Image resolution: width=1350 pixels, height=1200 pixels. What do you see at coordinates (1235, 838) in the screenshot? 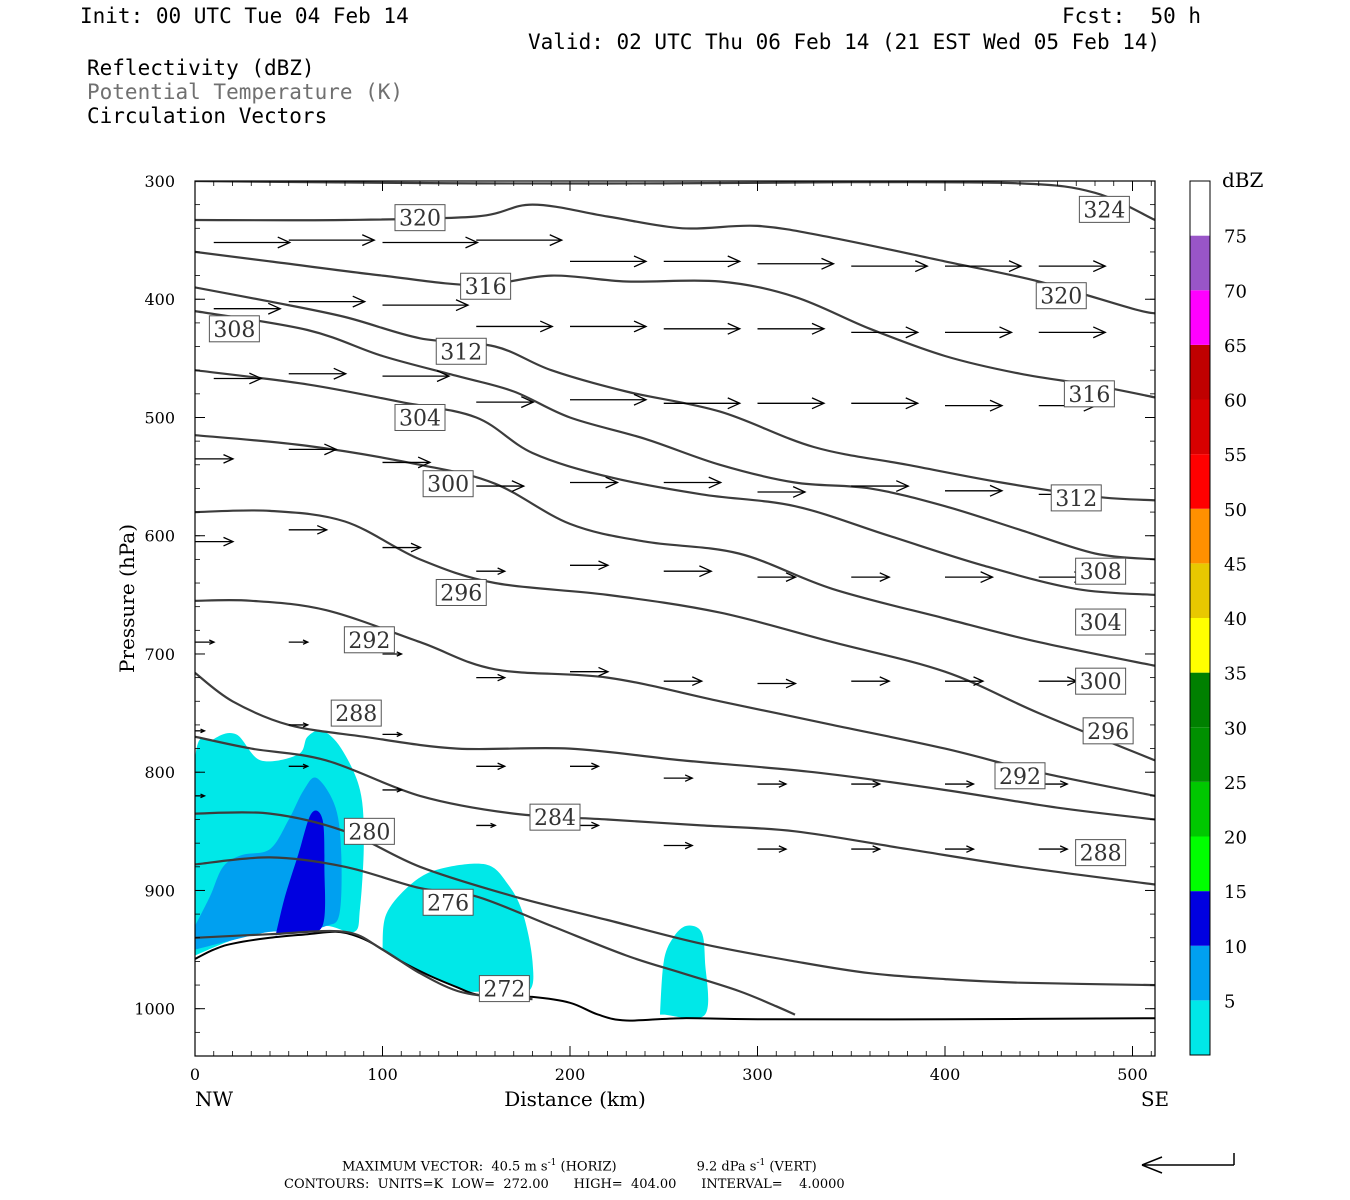
I see `colorbar-level-label: 20` at bounding box center [1235, 838].